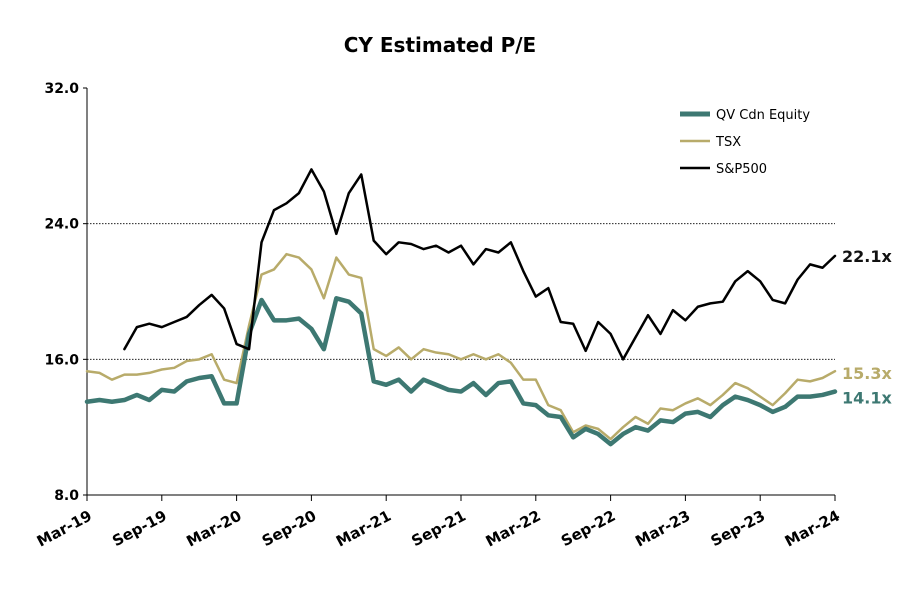 The height and width of the screenshot is (589, 924). I want to click on x-tick-label: Sep-22, so click(588, 529).